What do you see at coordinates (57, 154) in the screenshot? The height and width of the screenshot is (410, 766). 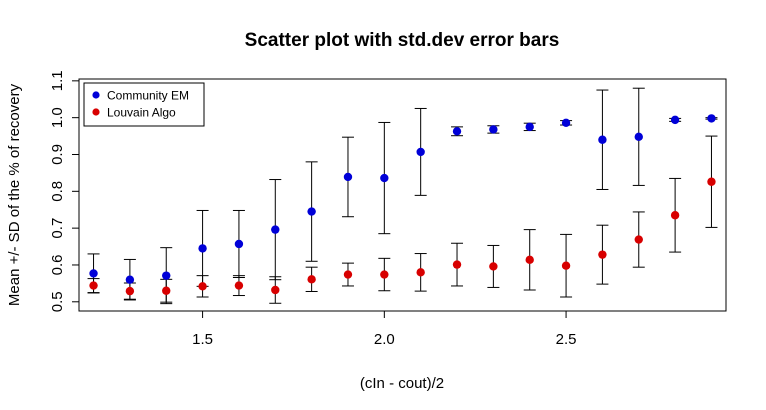 I see `y-tick-label: 0.9` at bounding box center [57, 154].